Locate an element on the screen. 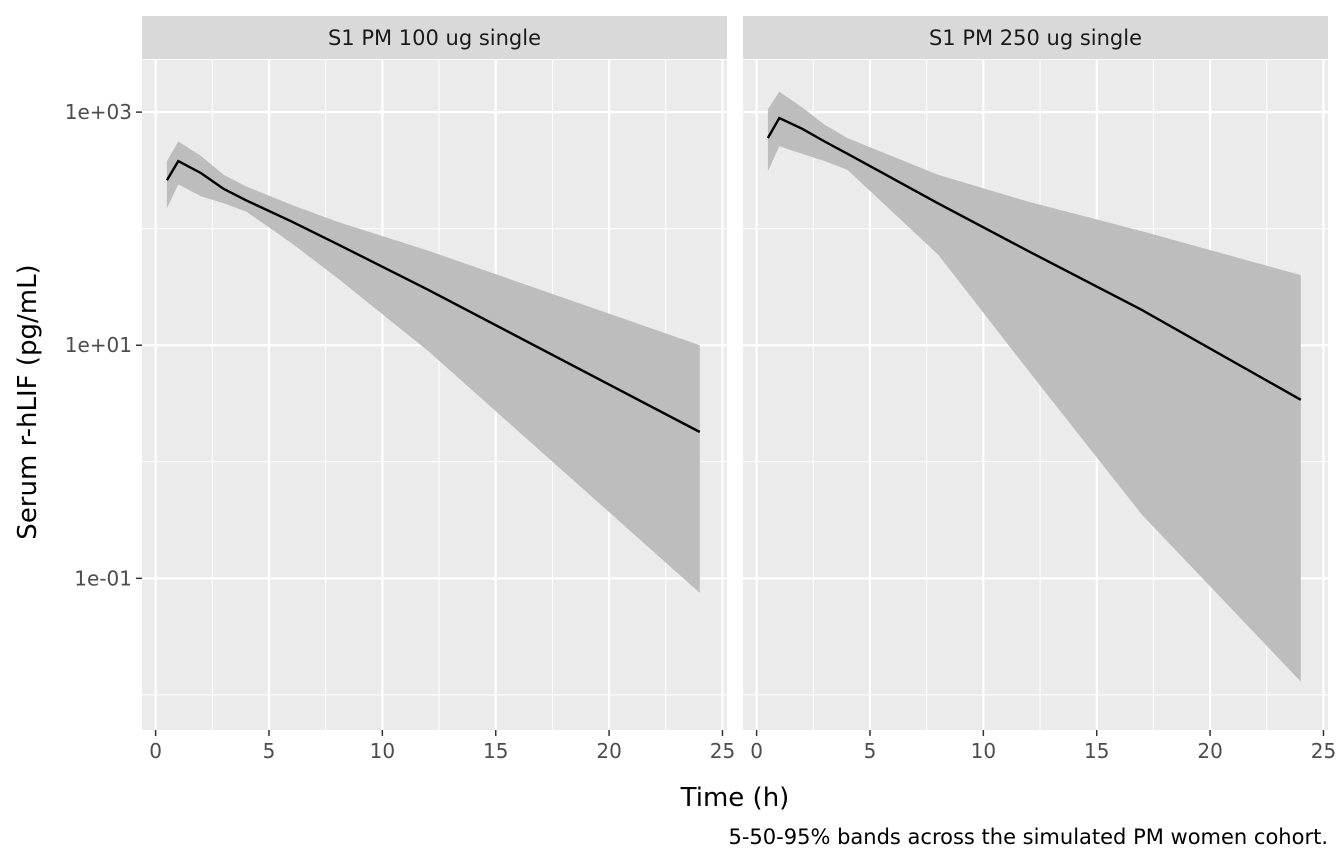 Image resolution: width=1344 pixels, height=864 pixels. y-axis-title: Serum r-hLIF (pg/mL) is located at coordinates (28, 401).